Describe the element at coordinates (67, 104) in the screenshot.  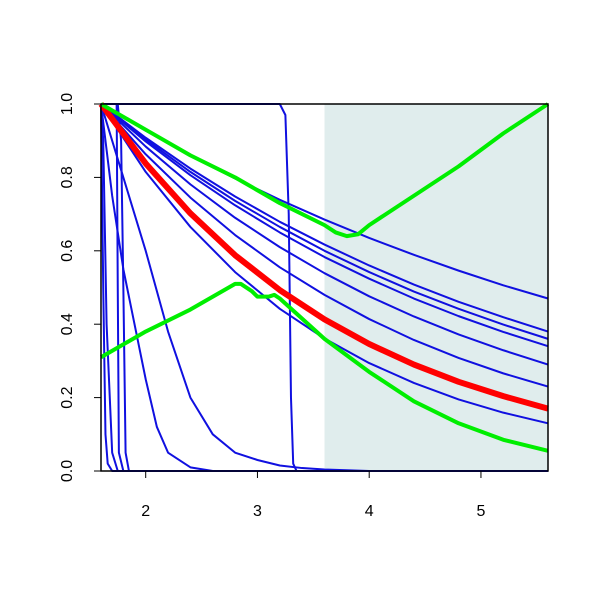
I see `y-tick-label: 1.0` at that location.